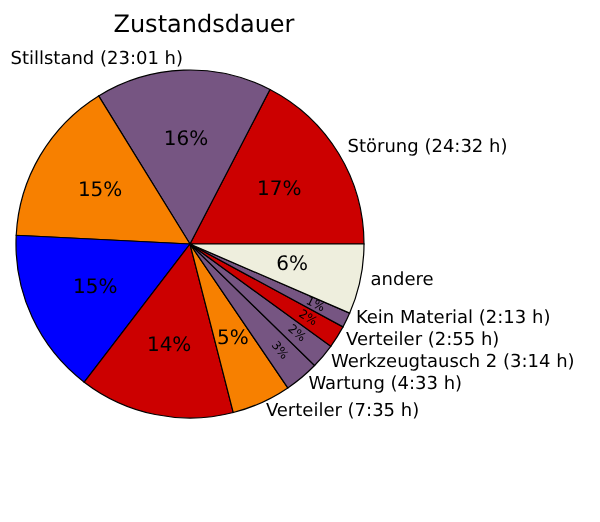 The width and height of the screenshot is (600, 522). Describe the element at coordinates (423, 340) in the screenshot. I see `slice-label: Verteiler (2:55 h)` at that location.